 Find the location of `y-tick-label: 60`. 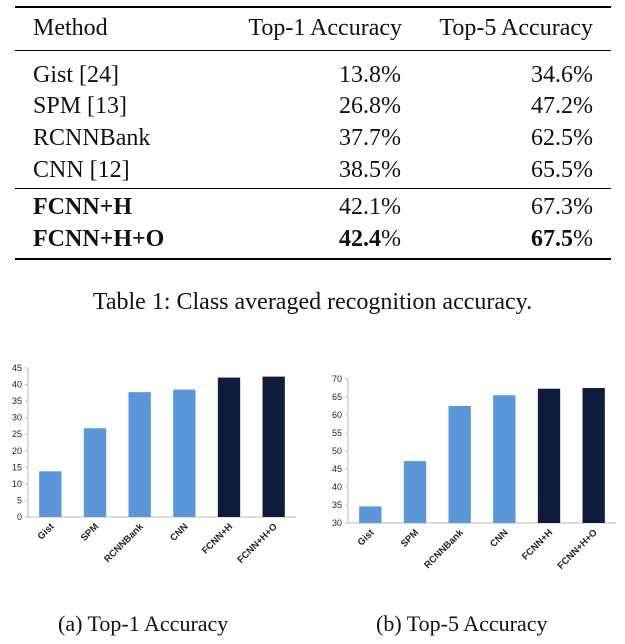

y-tick-label: 60 is located at coordinates (337, 415).